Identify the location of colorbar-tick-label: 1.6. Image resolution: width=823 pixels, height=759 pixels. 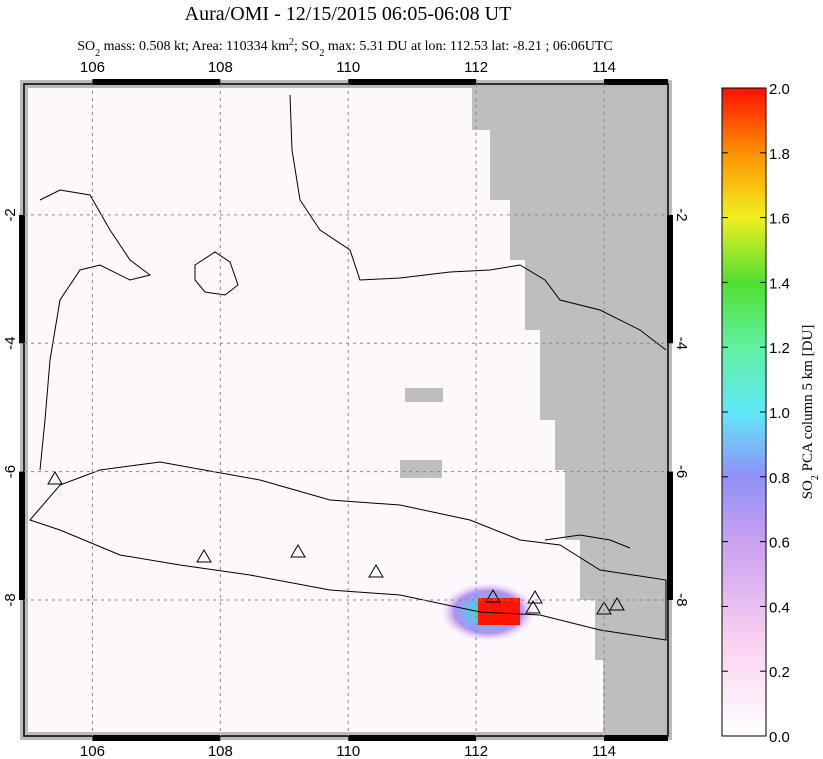
(779, 219).